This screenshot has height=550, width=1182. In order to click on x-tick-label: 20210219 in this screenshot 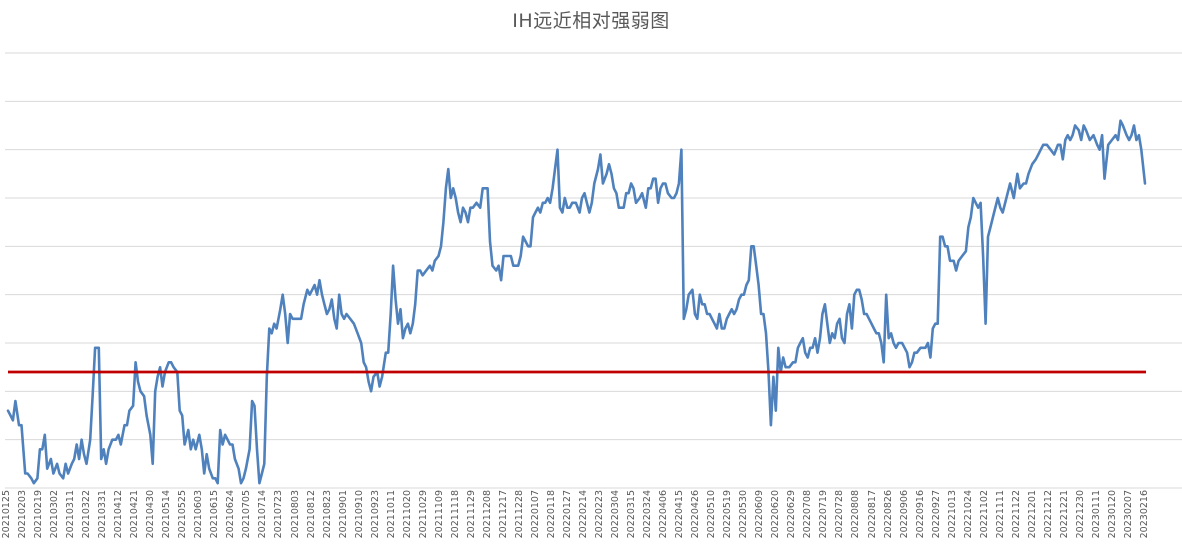, I will do `click(39, 514)`.